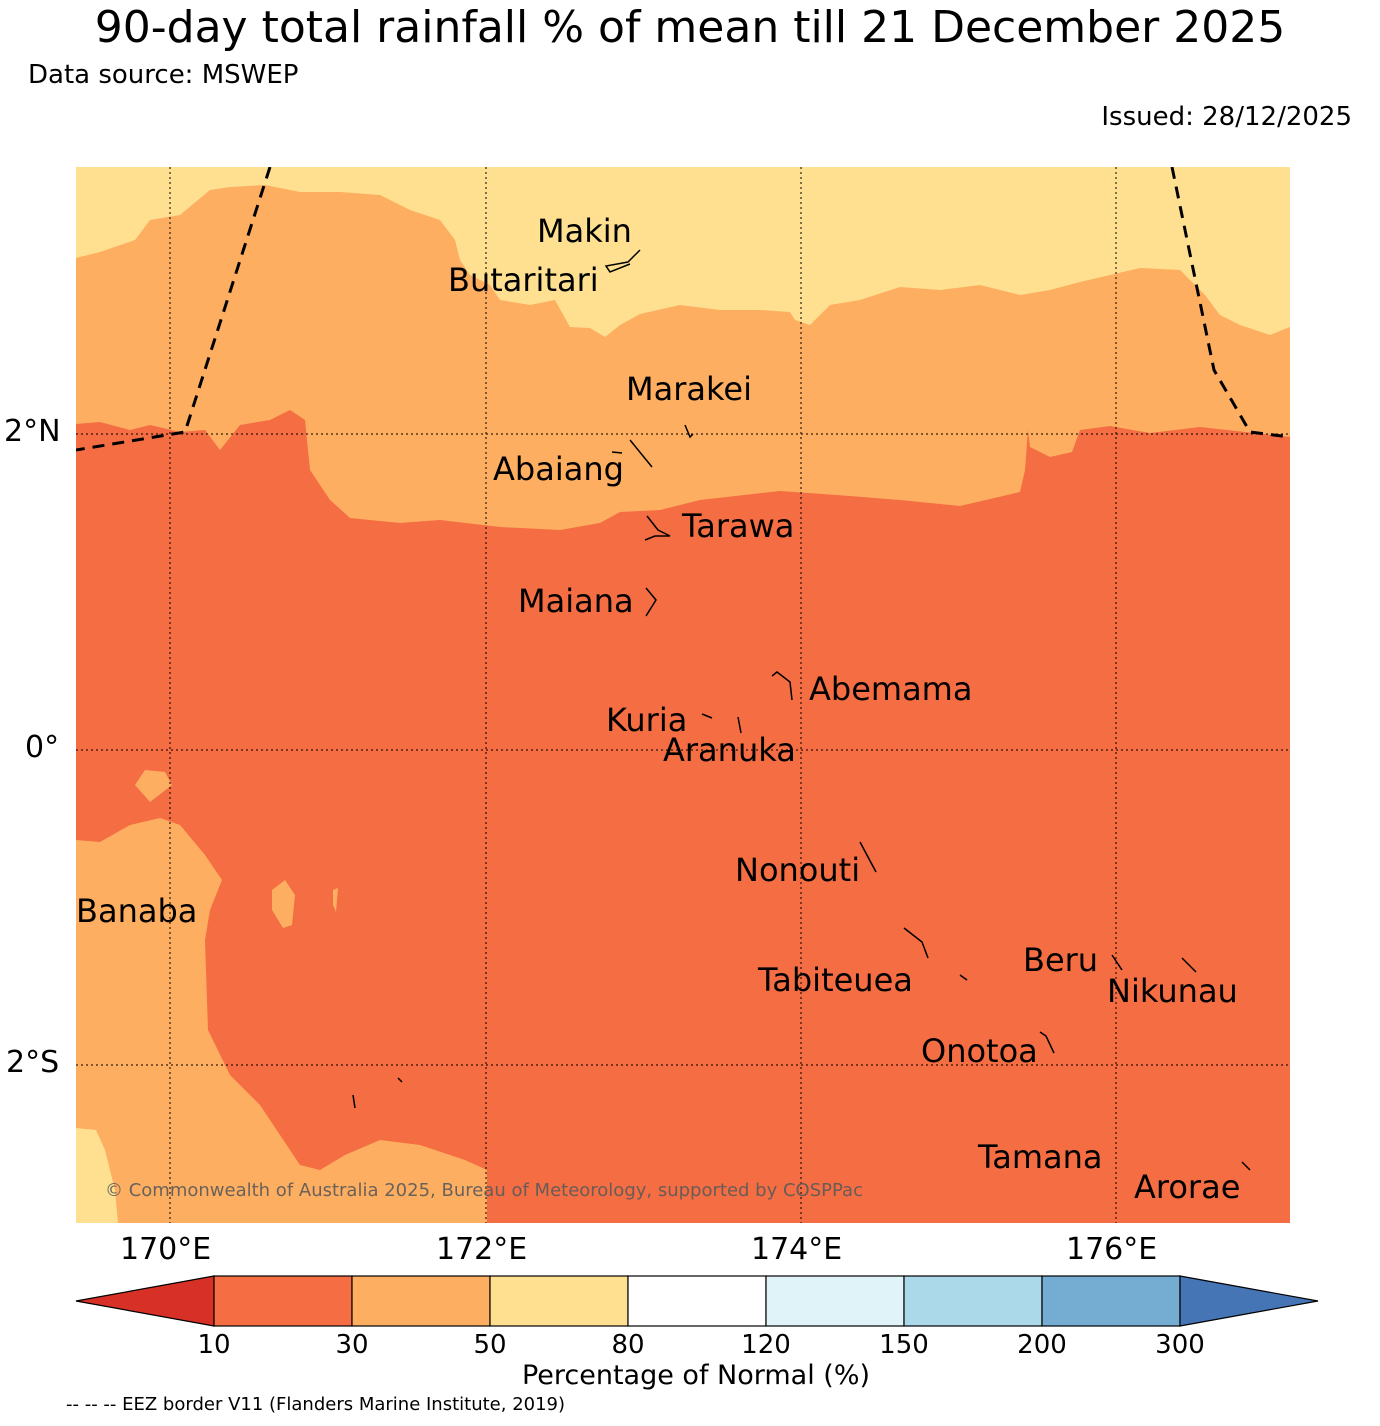 The image size is (1380, 1426). Describe the element at coordinates (1187, 1187) in the screenshot. I see `place-label: Arorae` at that location.